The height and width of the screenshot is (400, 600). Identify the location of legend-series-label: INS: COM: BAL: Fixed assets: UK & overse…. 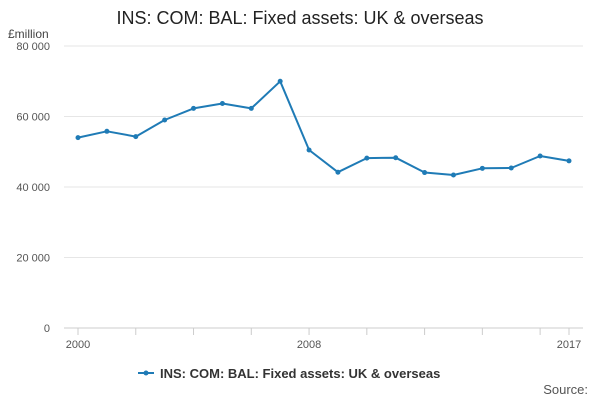
(300, 373).